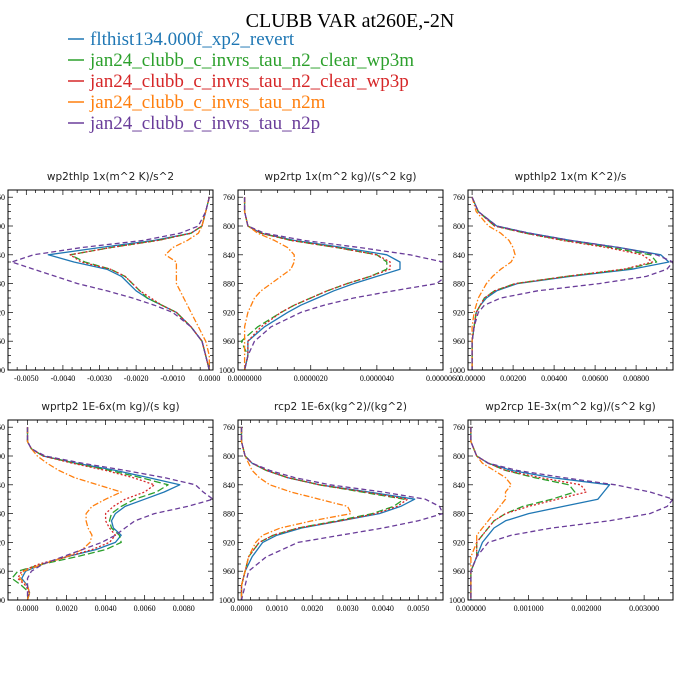  Describe the element at coordinates (340, 177) in the screenshot. I see `panel-title-1: wp2rtp 1x(m^2 kg)/(s^2 kg)` at that location.